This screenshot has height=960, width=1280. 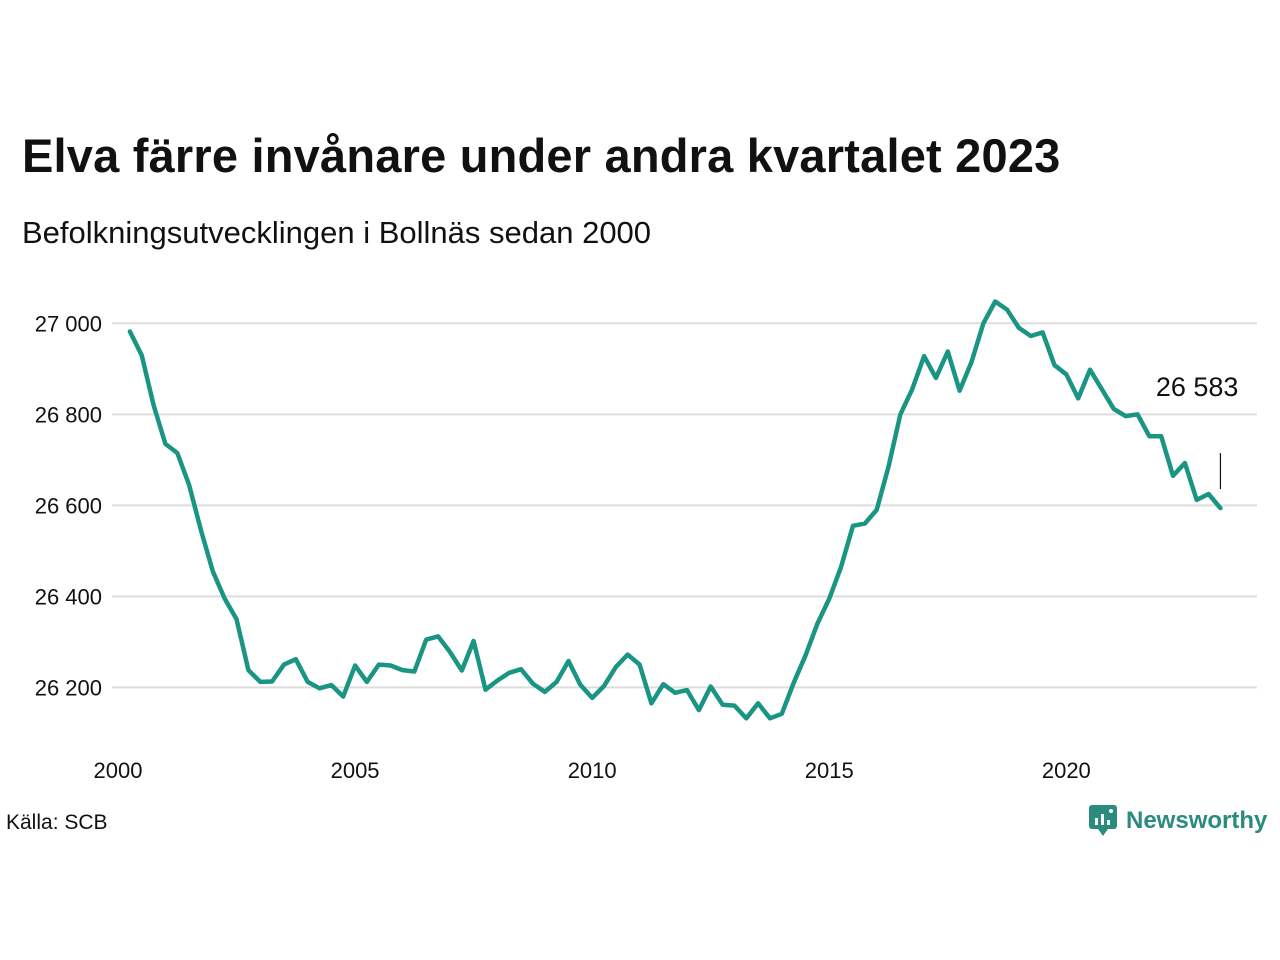 I want to click on y-axis-tick-labels: 26 200 26 400 26 600 26 800 27 000, so click(x=68, y=505).